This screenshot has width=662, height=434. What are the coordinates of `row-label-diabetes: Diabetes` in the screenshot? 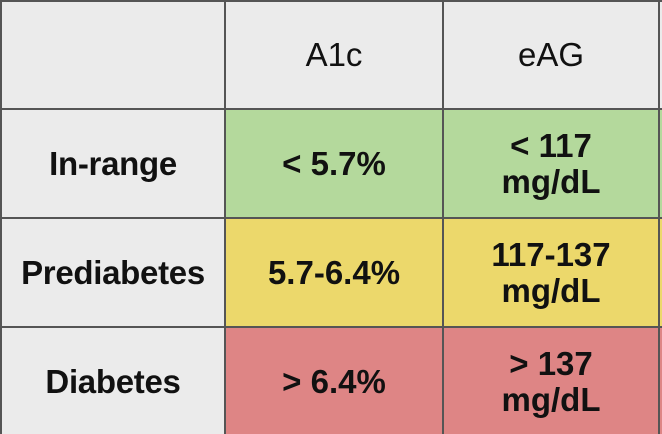 It's located at (113, 380).